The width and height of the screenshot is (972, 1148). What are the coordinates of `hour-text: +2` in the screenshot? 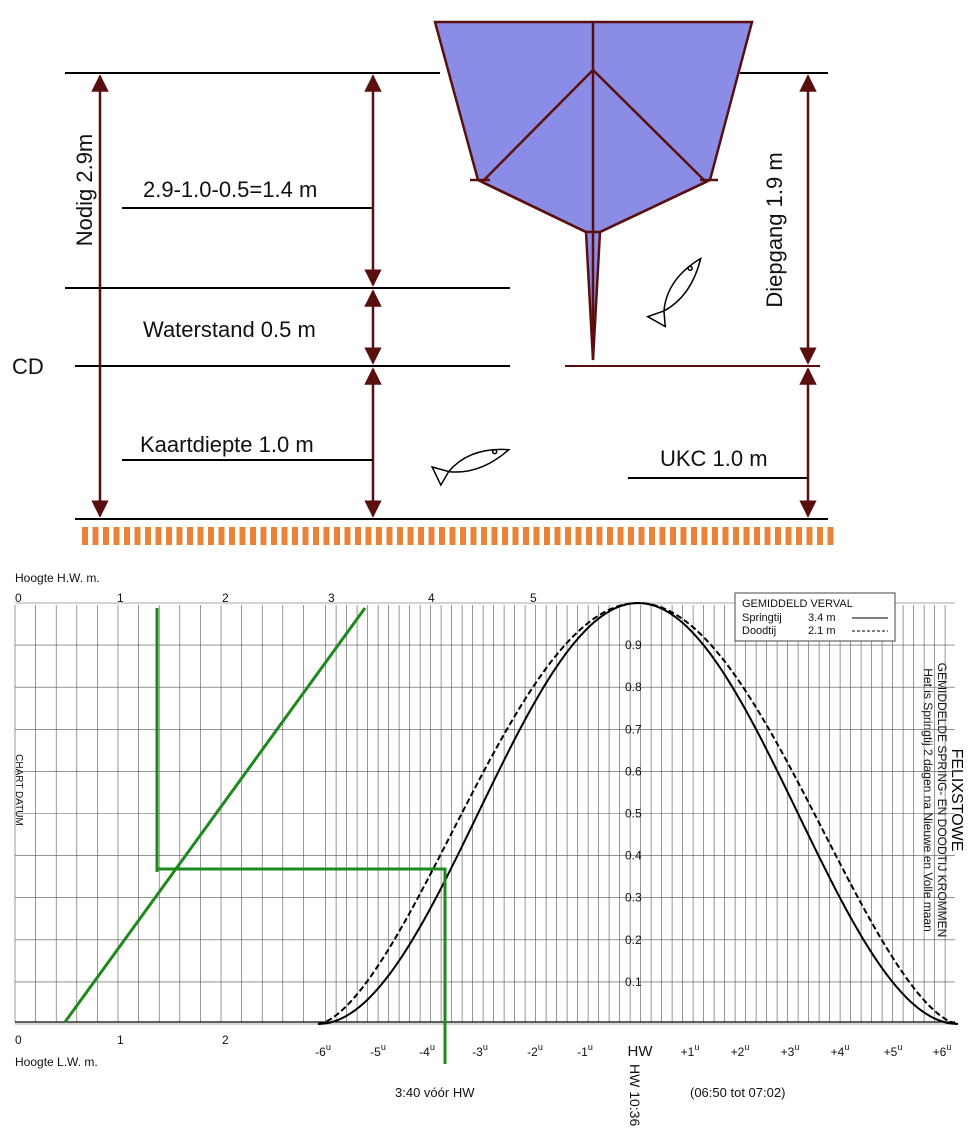 It's located at (738, 1052).